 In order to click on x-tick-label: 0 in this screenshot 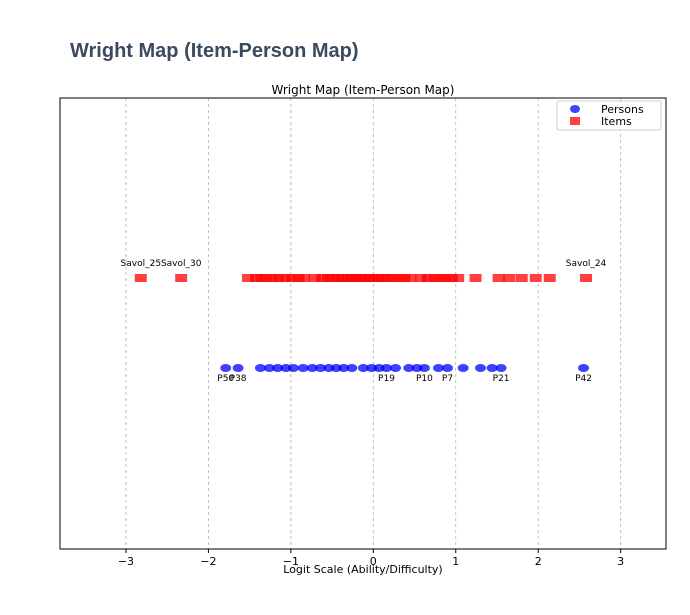, I will do `click(373, 561)`.